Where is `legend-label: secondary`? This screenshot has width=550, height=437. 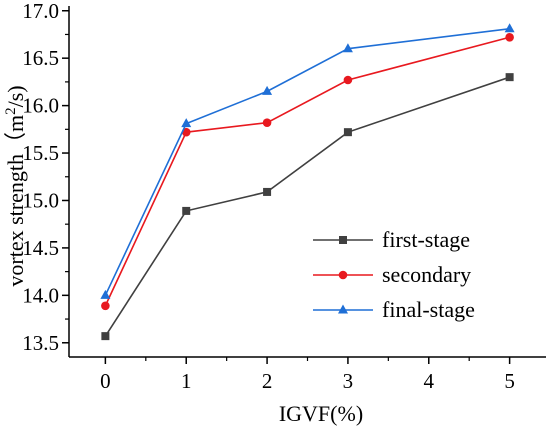
legend-label: secondary is located at coordinates (426, 274).